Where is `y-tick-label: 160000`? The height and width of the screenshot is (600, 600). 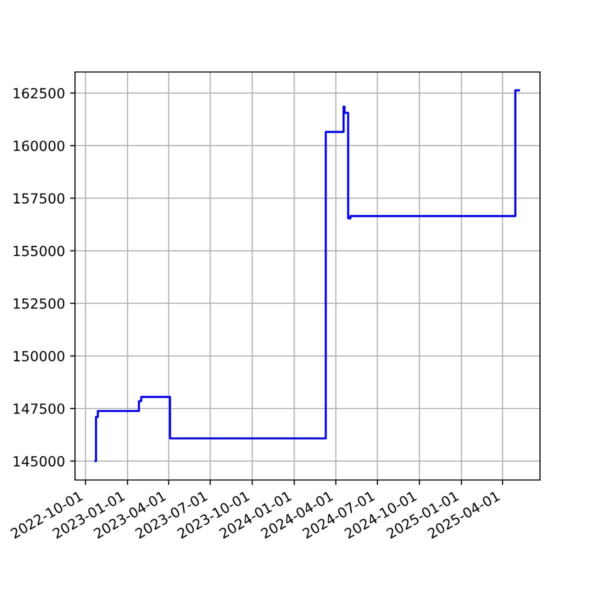 y-tick-label: 160000 is located at coordinates (39, 146).